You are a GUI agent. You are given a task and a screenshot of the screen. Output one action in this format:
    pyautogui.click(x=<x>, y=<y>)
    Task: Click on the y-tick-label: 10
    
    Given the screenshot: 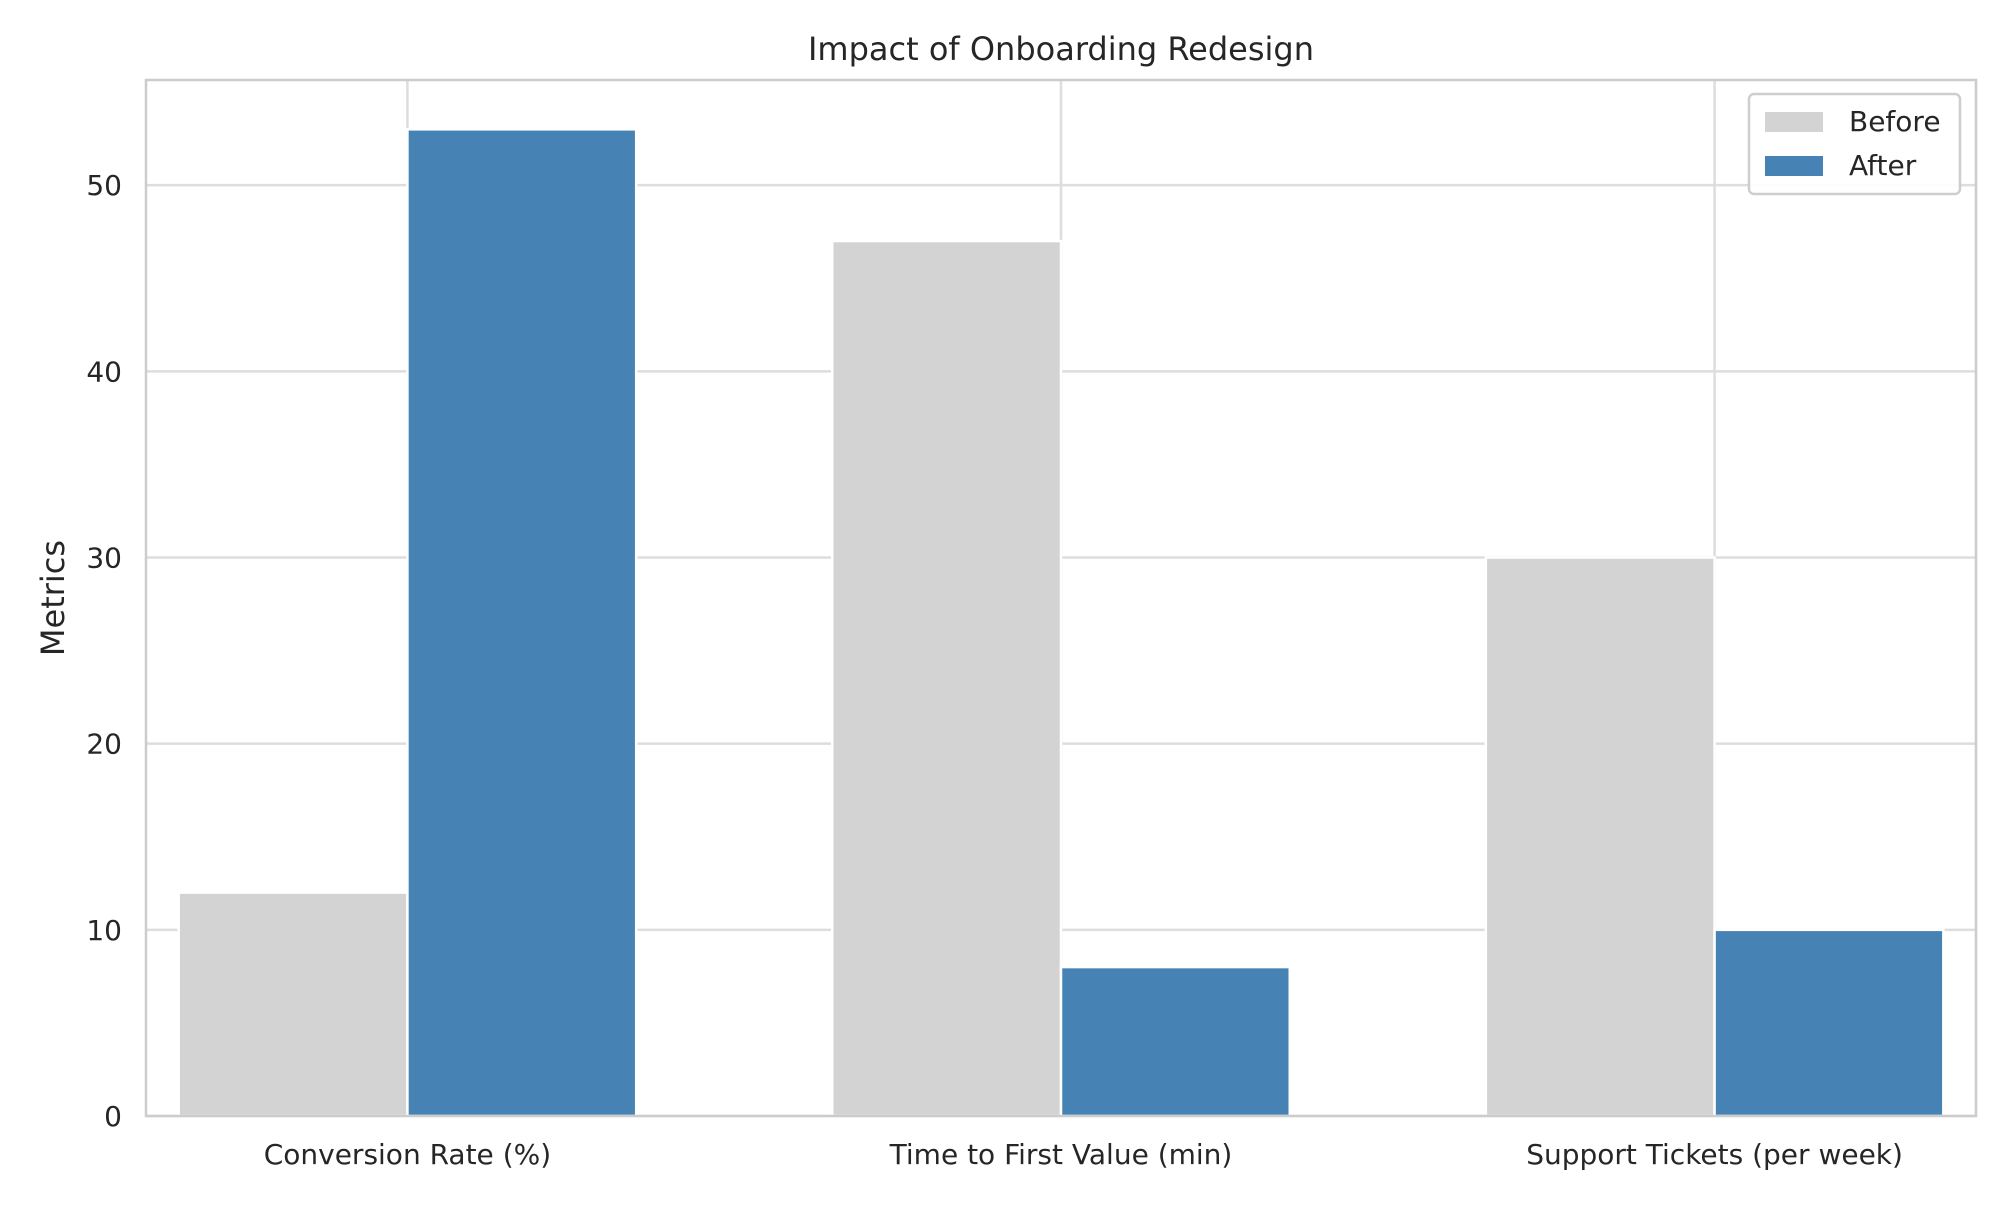 What is the action you would take?
    pyautogui.click(x=104, y=930)
    